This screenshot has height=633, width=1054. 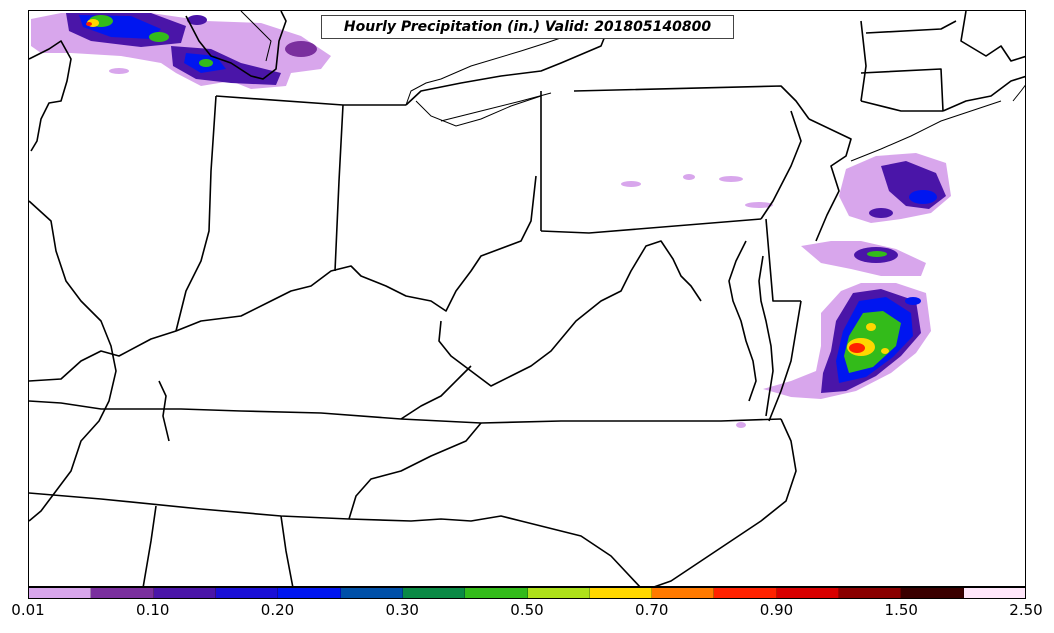 What do you see at coordinates (877, 254) in the screenshot?
I see `precip-area-mid-green` at bounding box center [877, 254].